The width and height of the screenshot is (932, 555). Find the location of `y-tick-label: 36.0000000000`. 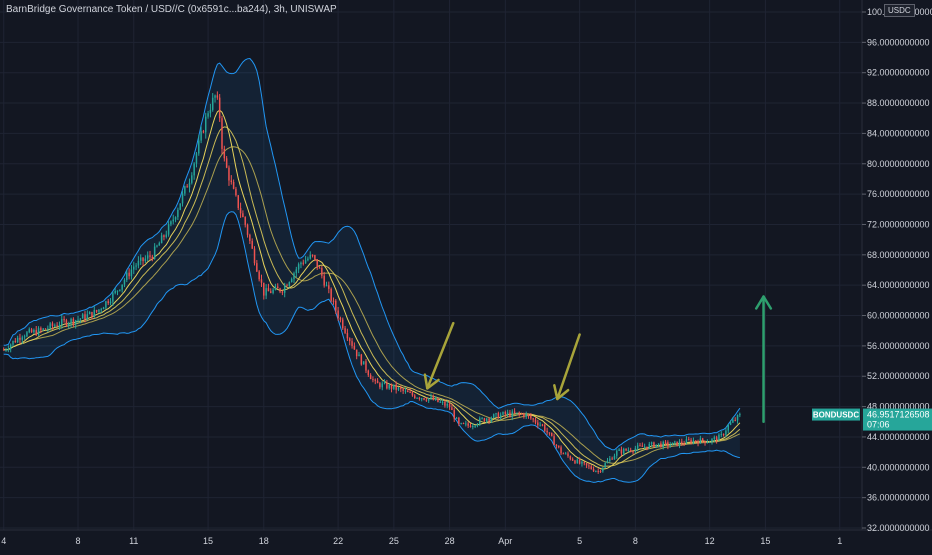

y-tick-label: 36.0000000000 is located at coordinates (898, 498).